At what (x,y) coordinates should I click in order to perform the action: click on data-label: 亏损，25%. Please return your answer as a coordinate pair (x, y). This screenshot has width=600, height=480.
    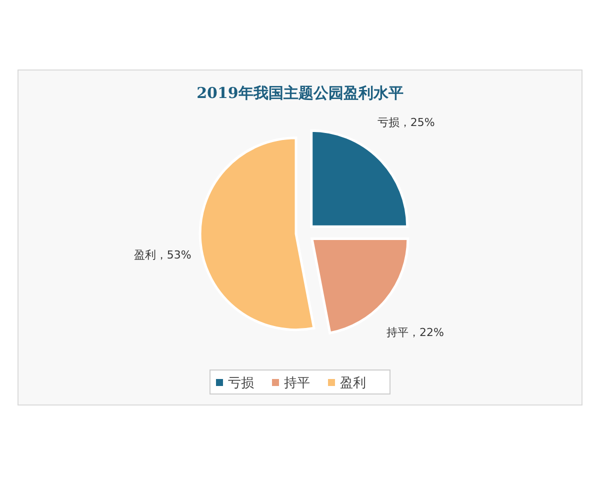
    Looking at the image, I should click on (406, 122).